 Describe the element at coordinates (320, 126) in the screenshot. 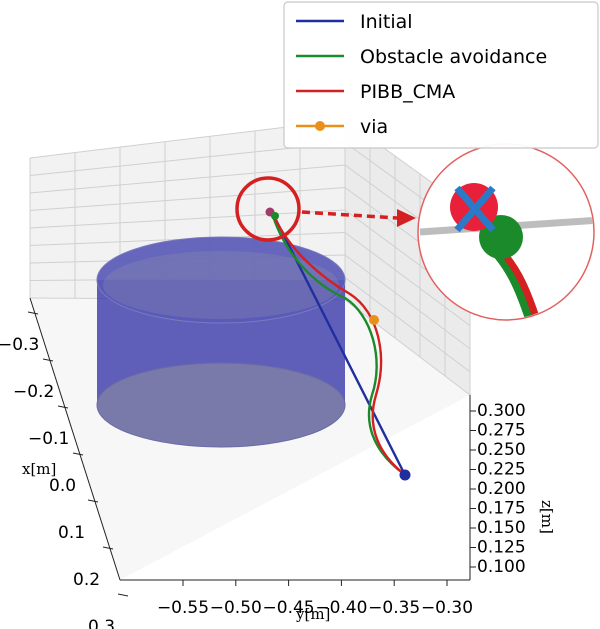

I see `legend-marker` at that location.